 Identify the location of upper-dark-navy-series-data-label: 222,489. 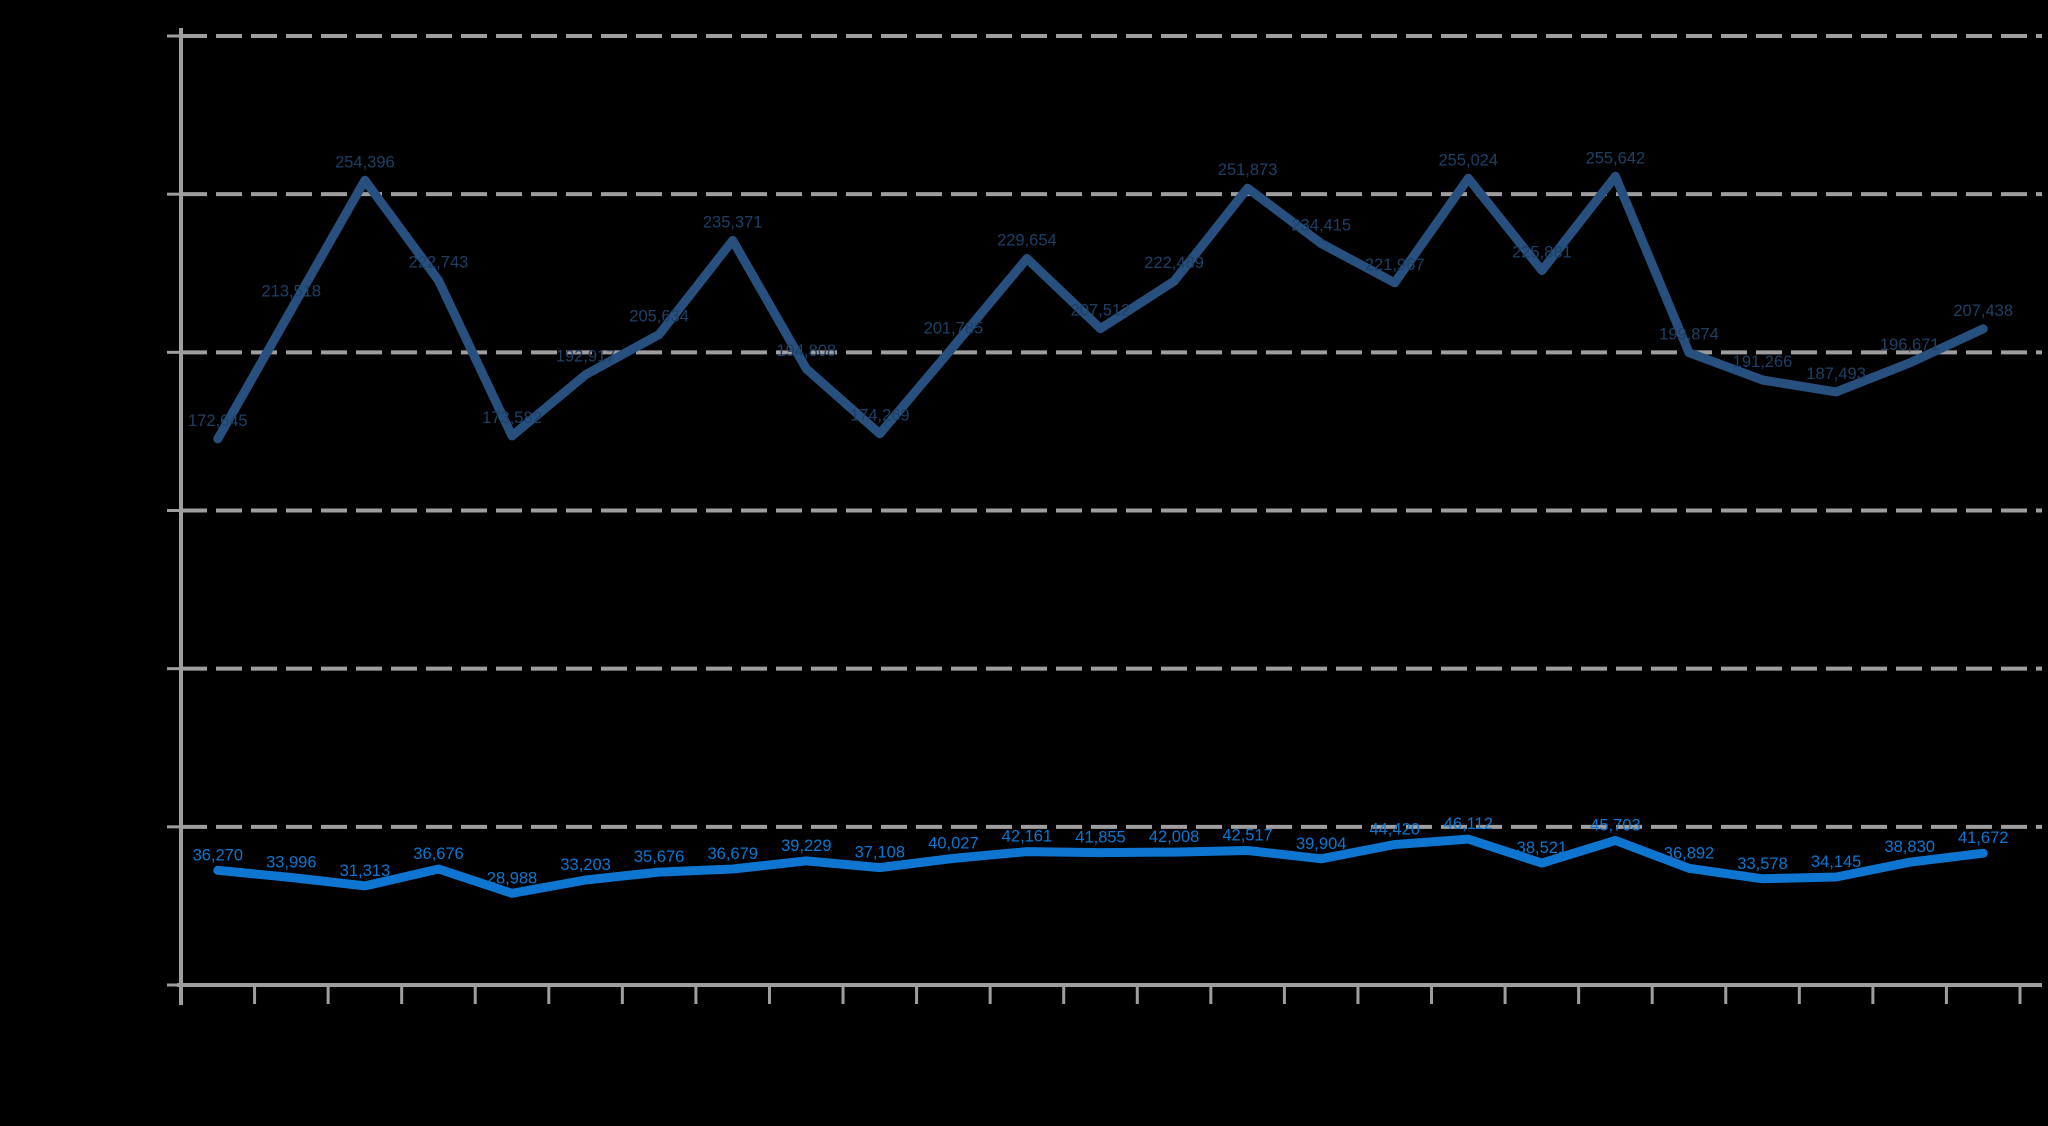
(1174, 263).